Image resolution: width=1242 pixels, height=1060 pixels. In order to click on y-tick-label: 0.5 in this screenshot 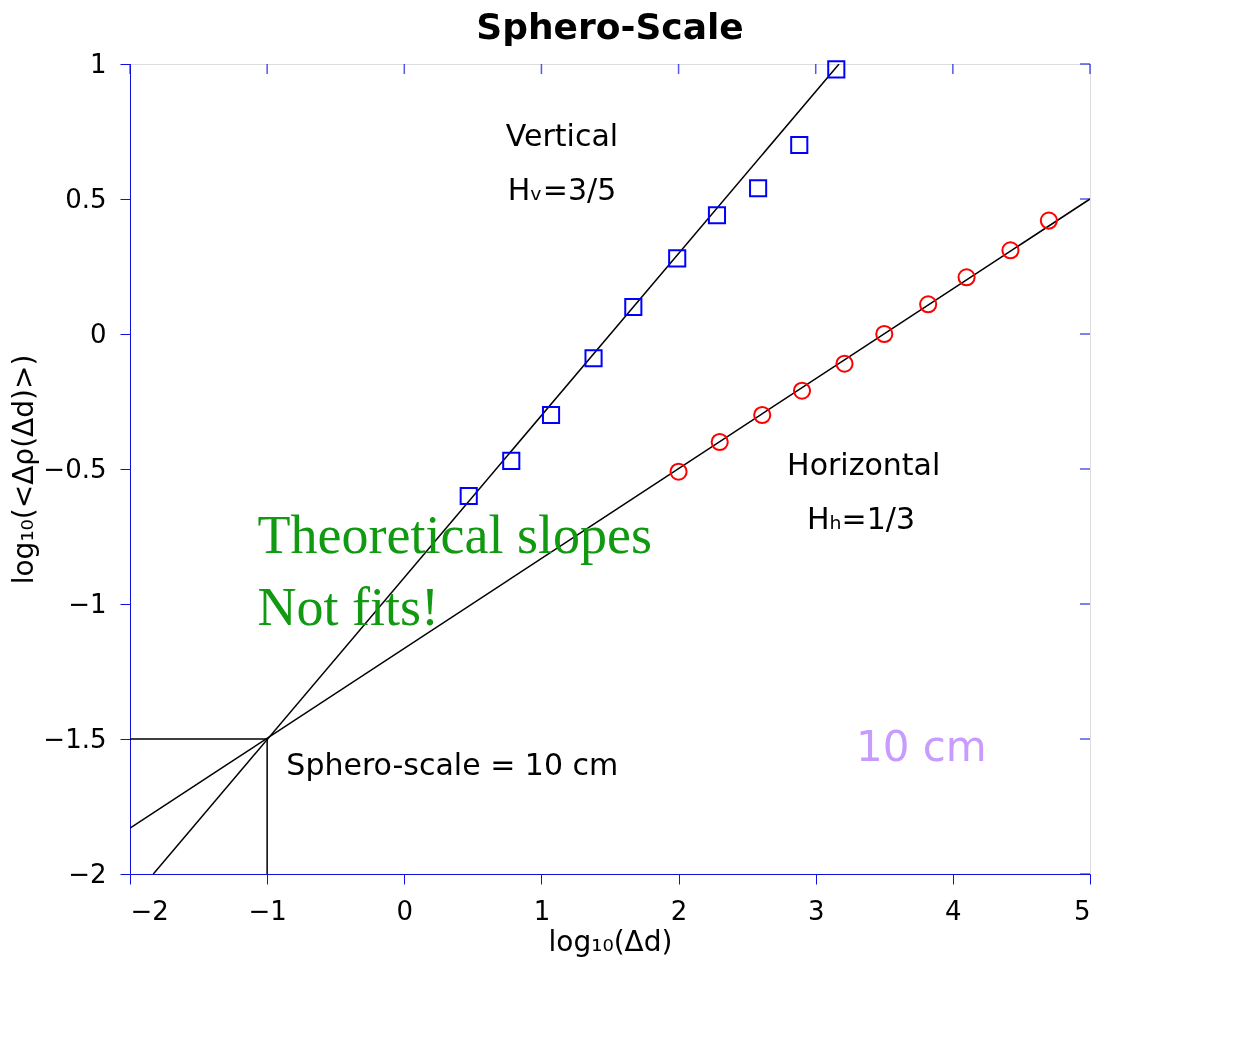, I will do `click(86, 198)`.